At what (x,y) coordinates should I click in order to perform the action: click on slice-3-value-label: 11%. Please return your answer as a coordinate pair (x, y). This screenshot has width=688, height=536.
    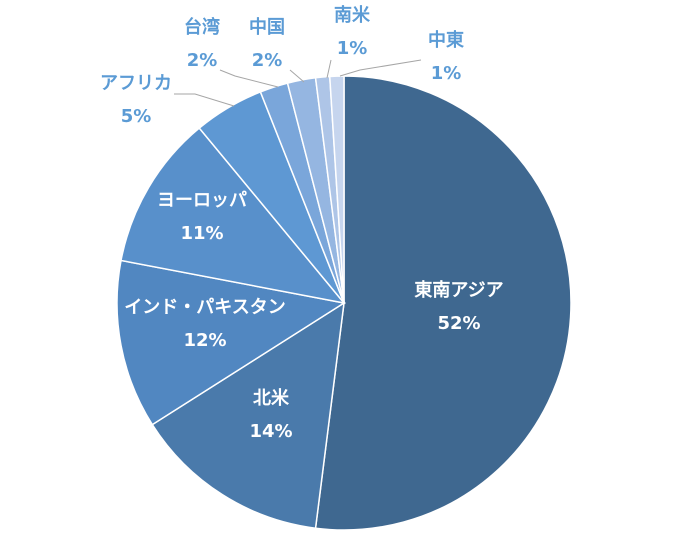
    Looking at the image, I should click on (201, 233).